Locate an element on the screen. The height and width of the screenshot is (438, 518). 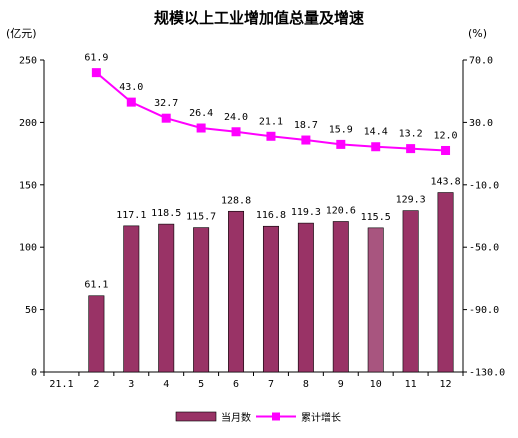
line-value-label: 43.0 is located at coordinates (131, 87).